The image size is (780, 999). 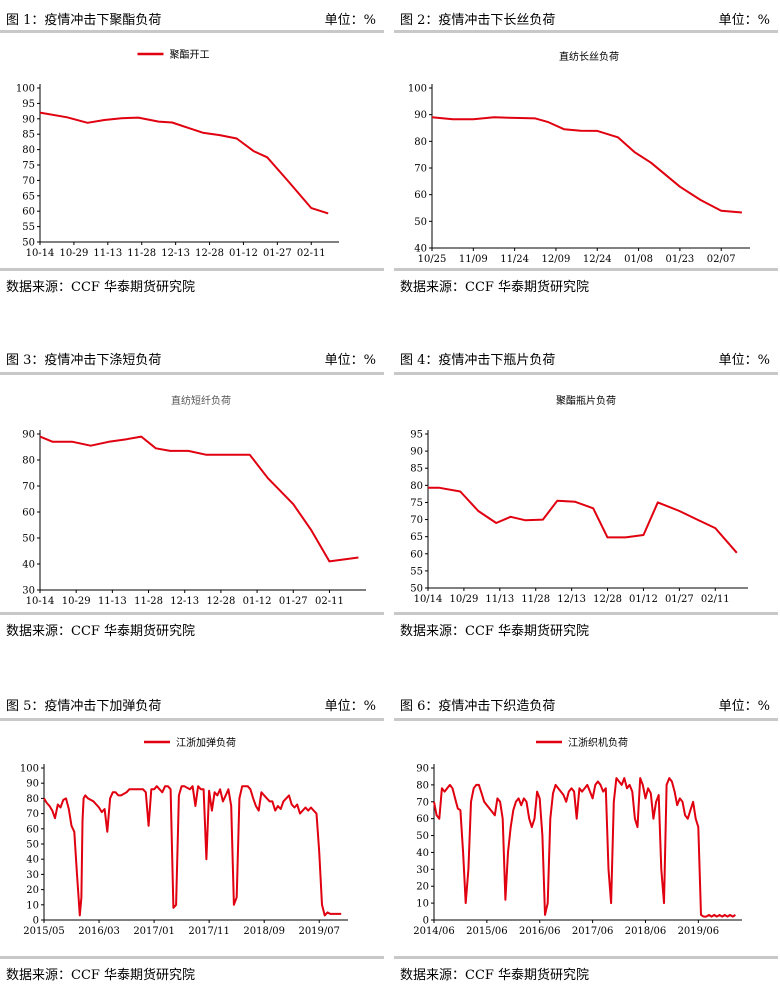 What do you see at coordinates (206, 742) in the screenshot?
I see `legend-label: 江浙加弹负荷` at bounding box center [206, 742].